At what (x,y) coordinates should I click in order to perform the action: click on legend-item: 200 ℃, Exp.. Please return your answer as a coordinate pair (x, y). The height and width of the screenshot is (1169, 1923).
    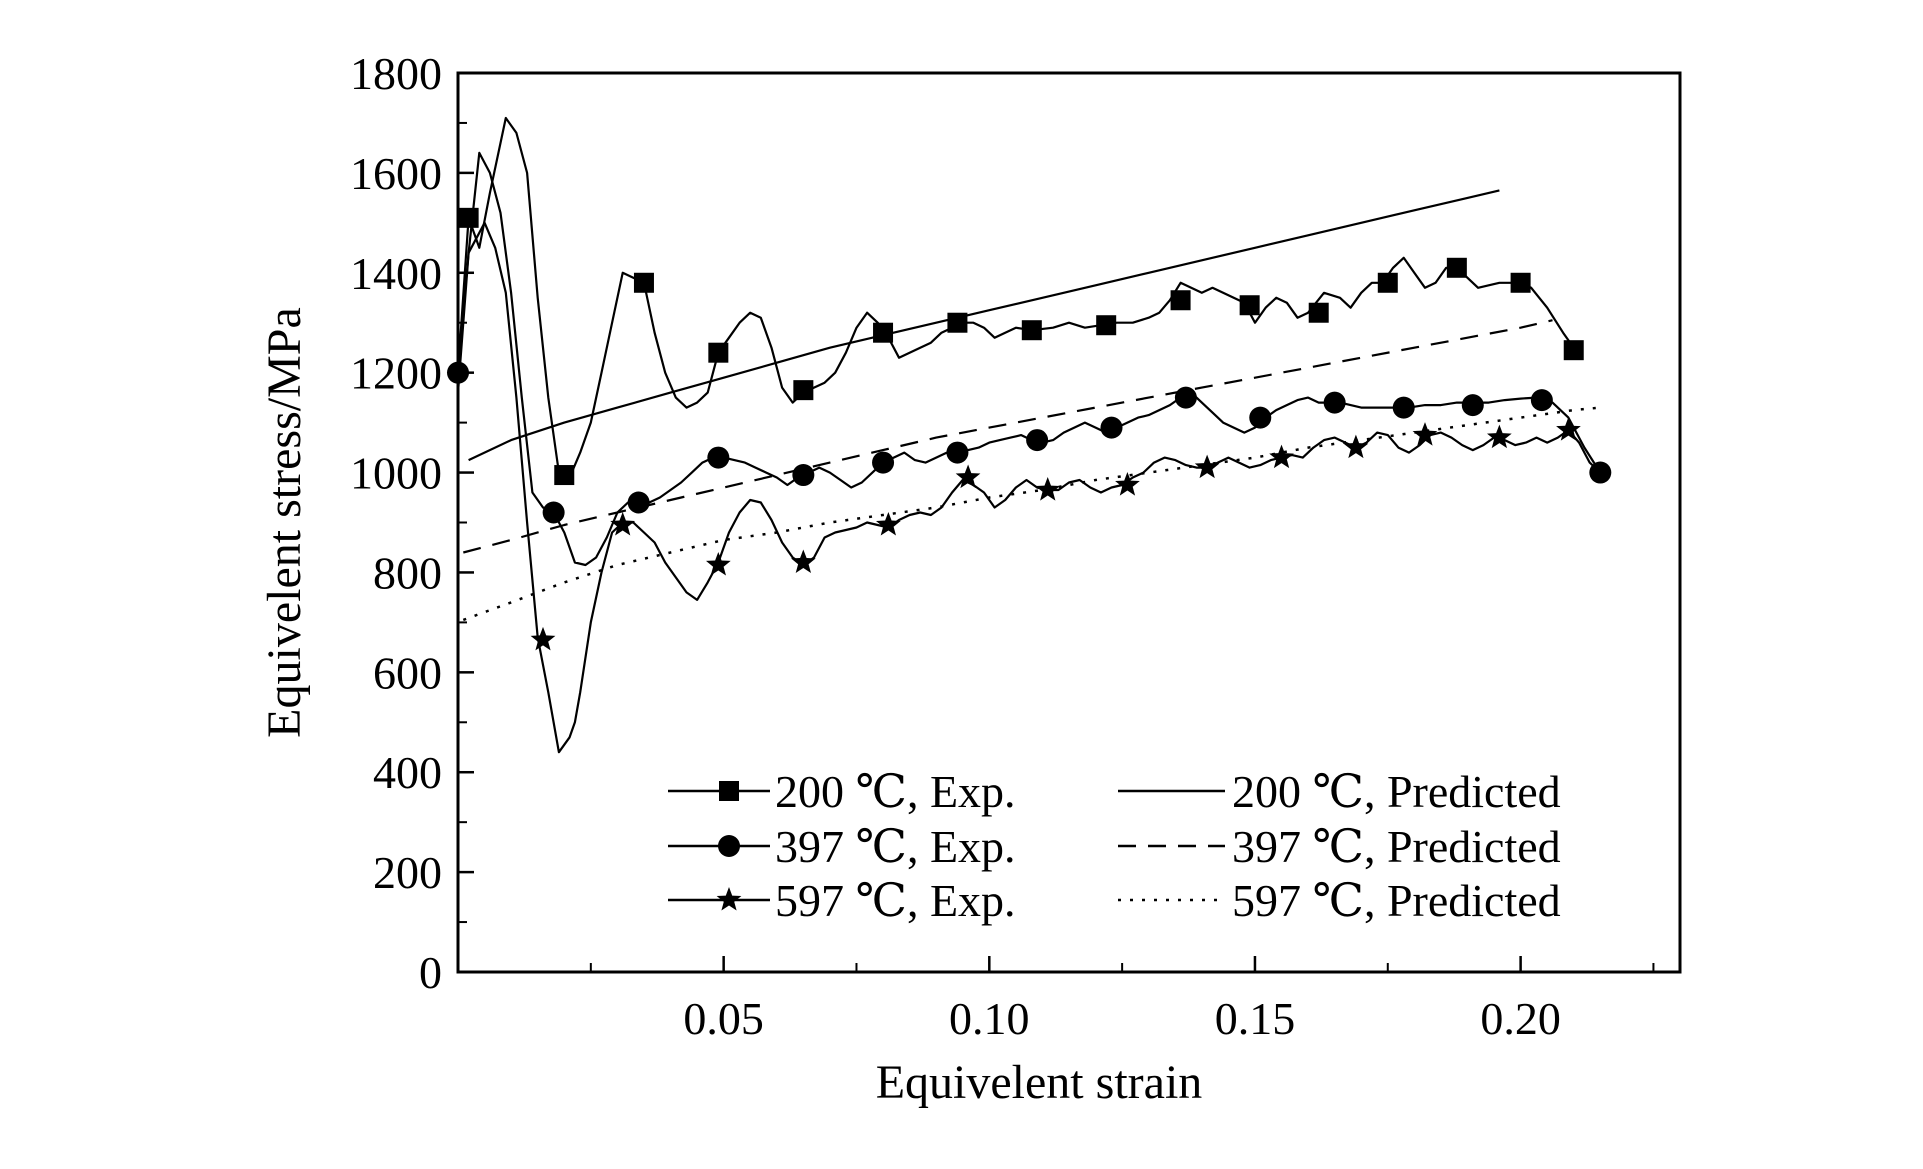
    Looking at the image, I should click on (842, 791).